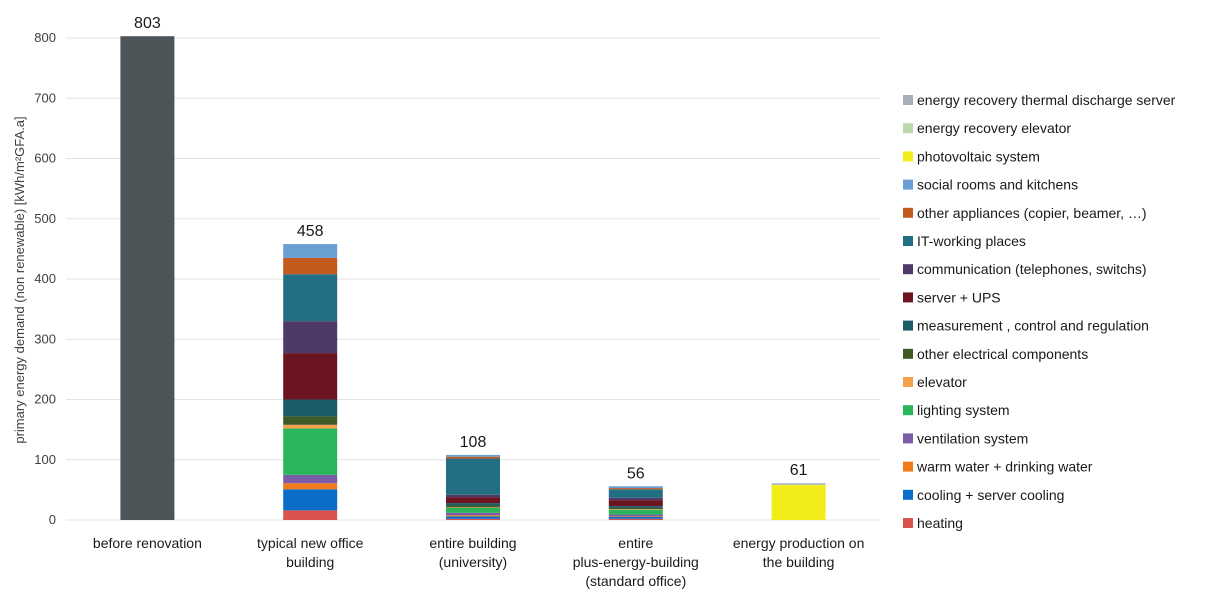  I want to click on total-label: 56, so click(636, 473).